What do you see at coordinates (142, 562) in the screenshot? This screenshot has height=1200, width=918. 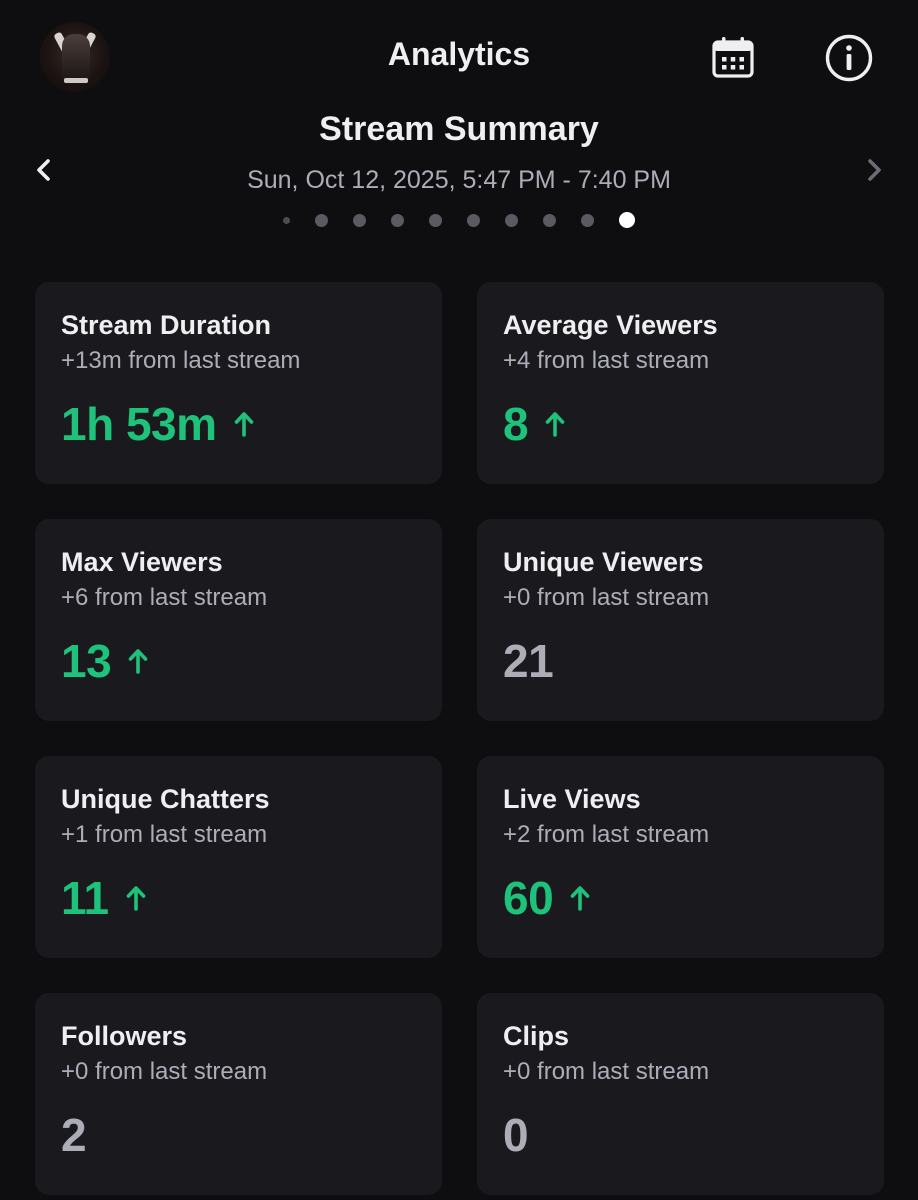 I see `stat-label: Max Viewers` at bounding box center [142, 562].